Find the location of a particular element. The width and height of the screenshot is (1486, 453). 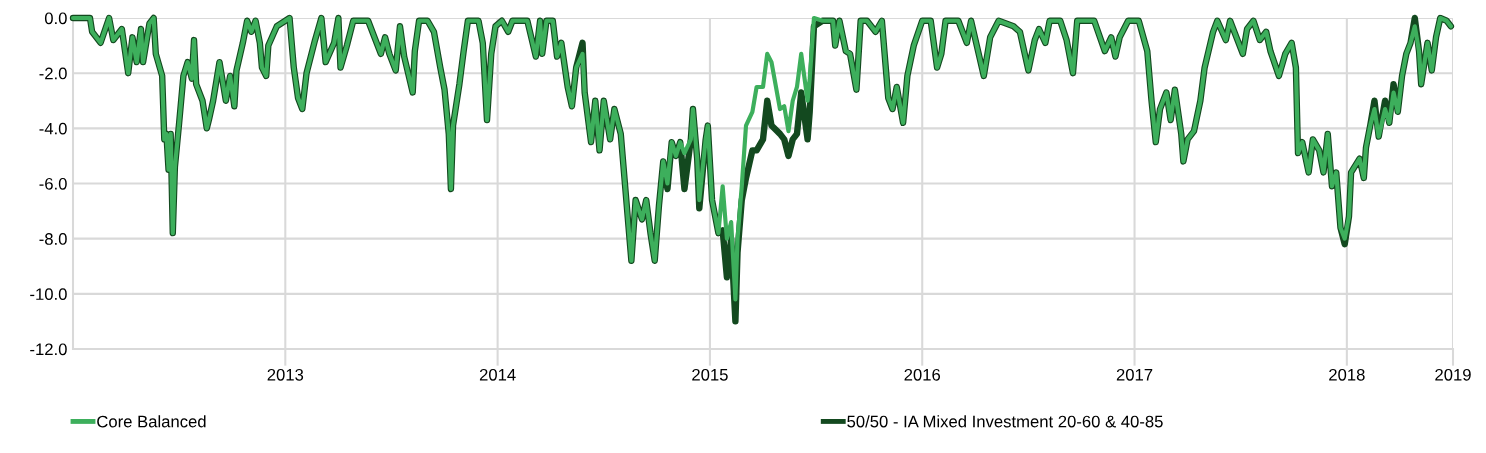

x-tick-label: 2017 is located at coordinates (1134, 374).